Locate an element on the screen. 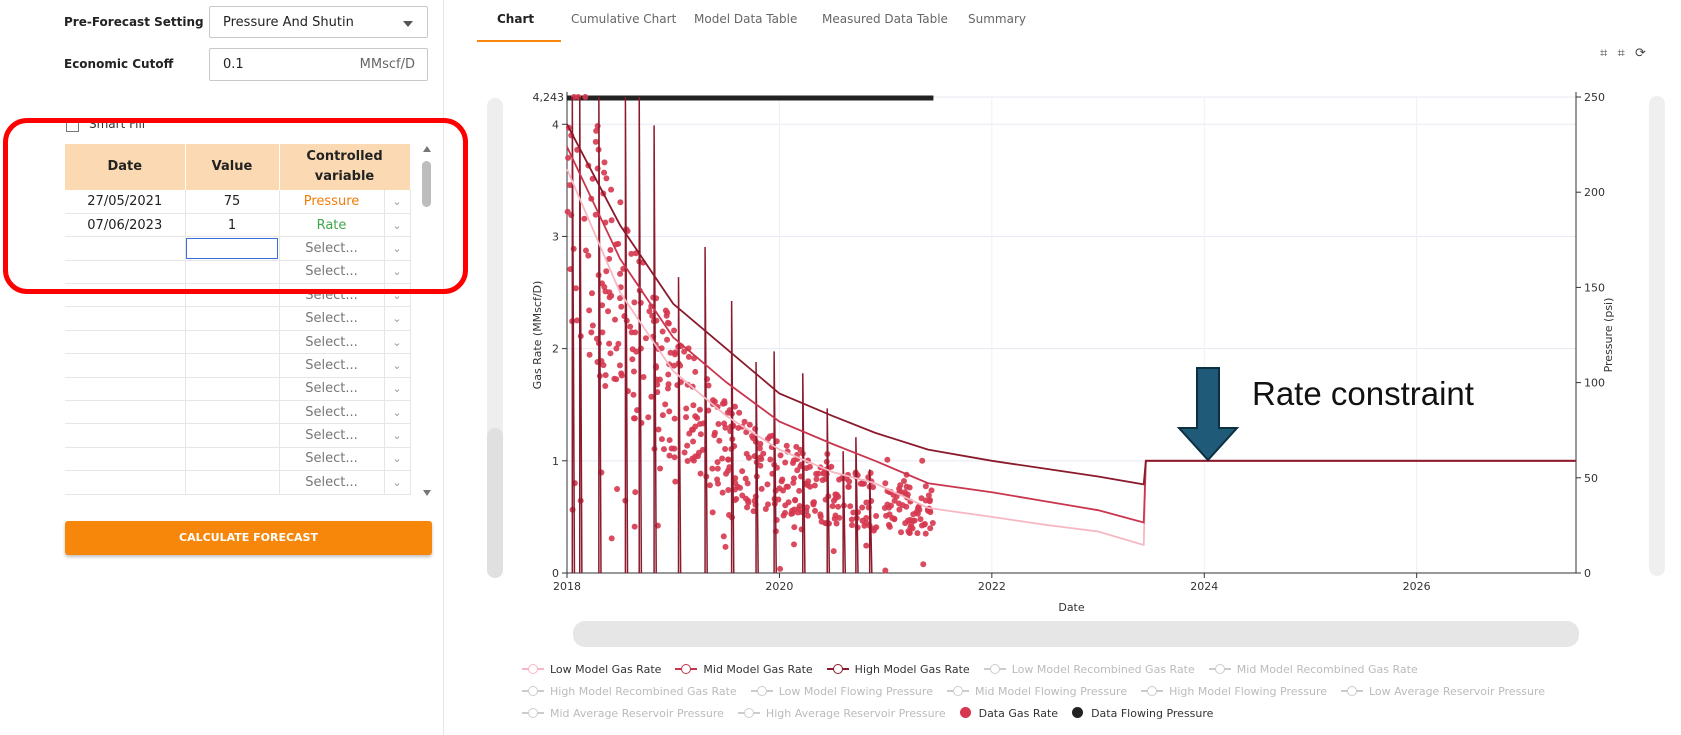 This screenshot has width=1681, height=735. calculate-forecast-button: CALCULATE FORECAST is located at coordinates (248, 538).